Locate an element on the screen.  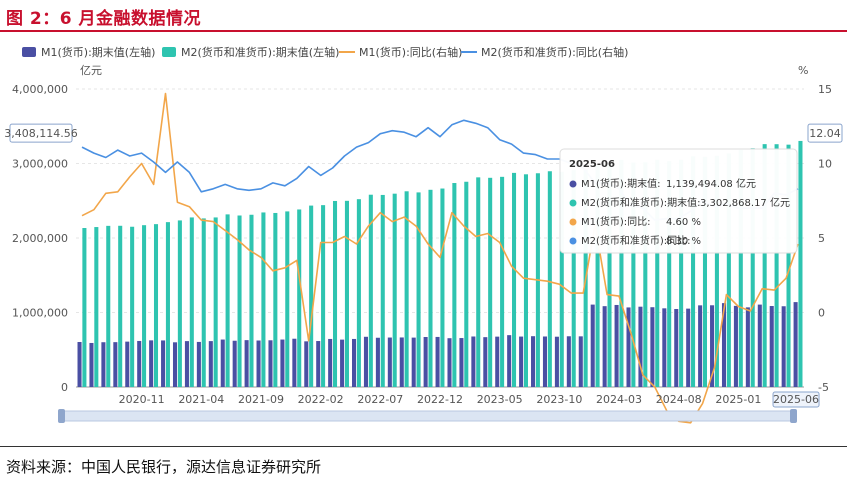
x-tick-2022-07: 2022-07 is located at coordinates (380, 399).